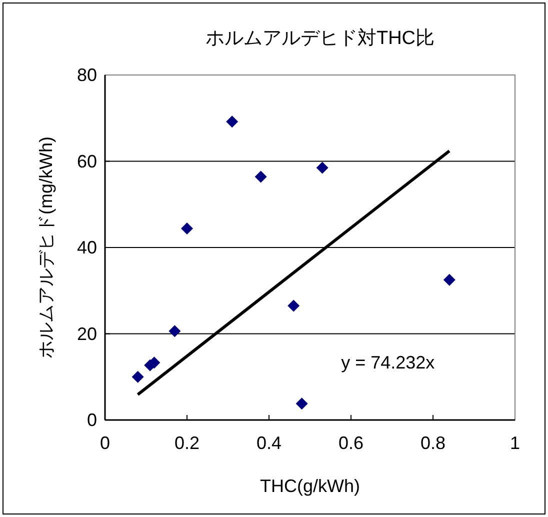 The width and height of the screenshot is (548, 517). I want to click on y-tick-label: 0, so click(91, 420).